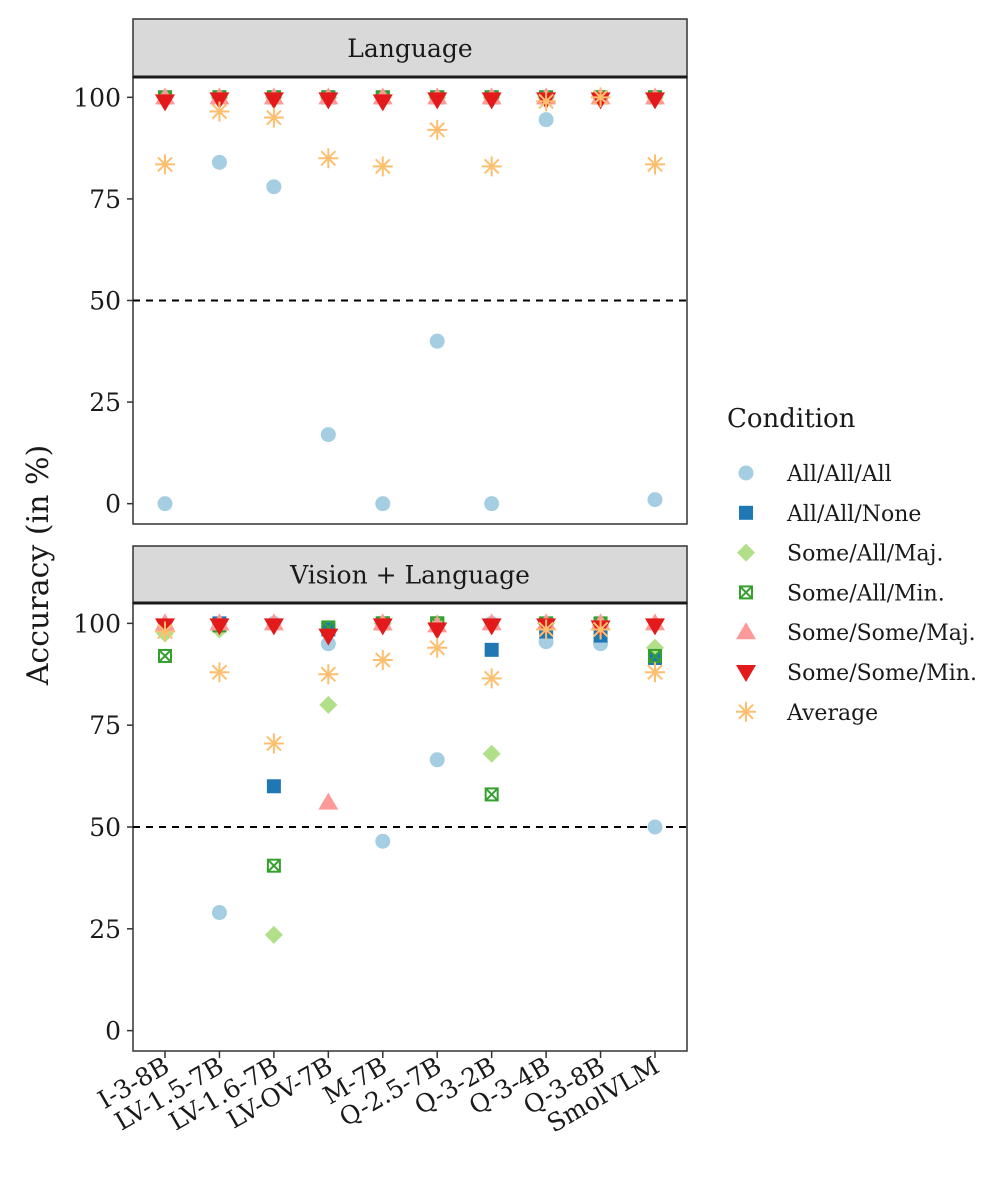 This screenshot has height=1182, width=996. Describe the element at coordinates (655, 655) in the screenshot. I see `point-some-all-min-smolvlm` at that location.